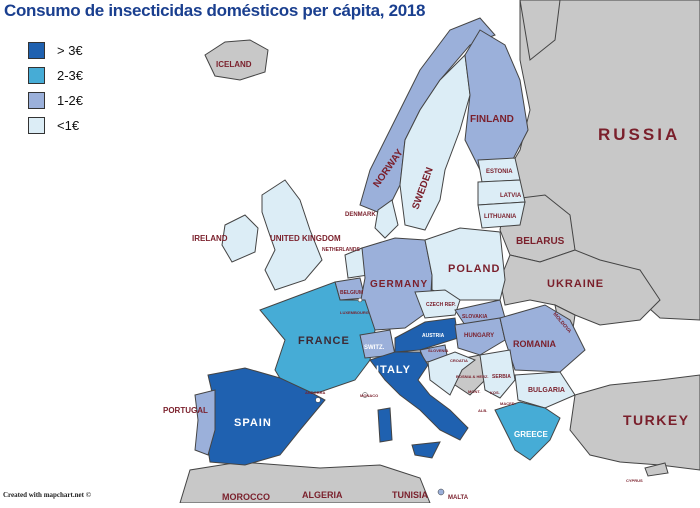  Describe the element at coordinates (452, 373) in the screenshot. I see `region-croatia` at that location.